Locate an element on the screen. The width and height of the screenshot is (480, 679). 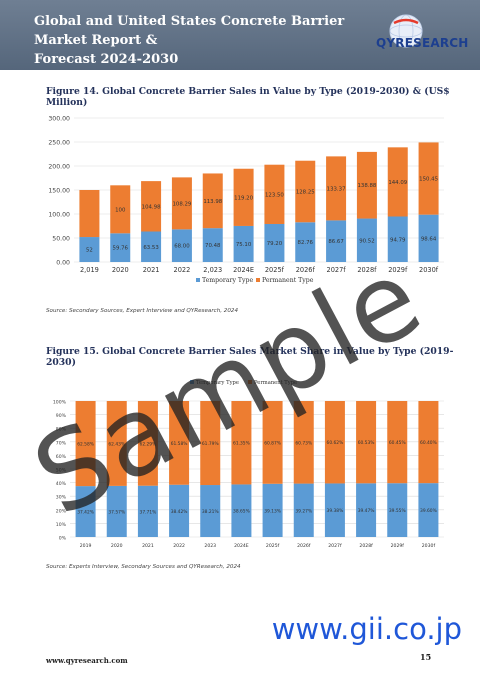
data-label: 39.55% is located at coordinates (397, 511).